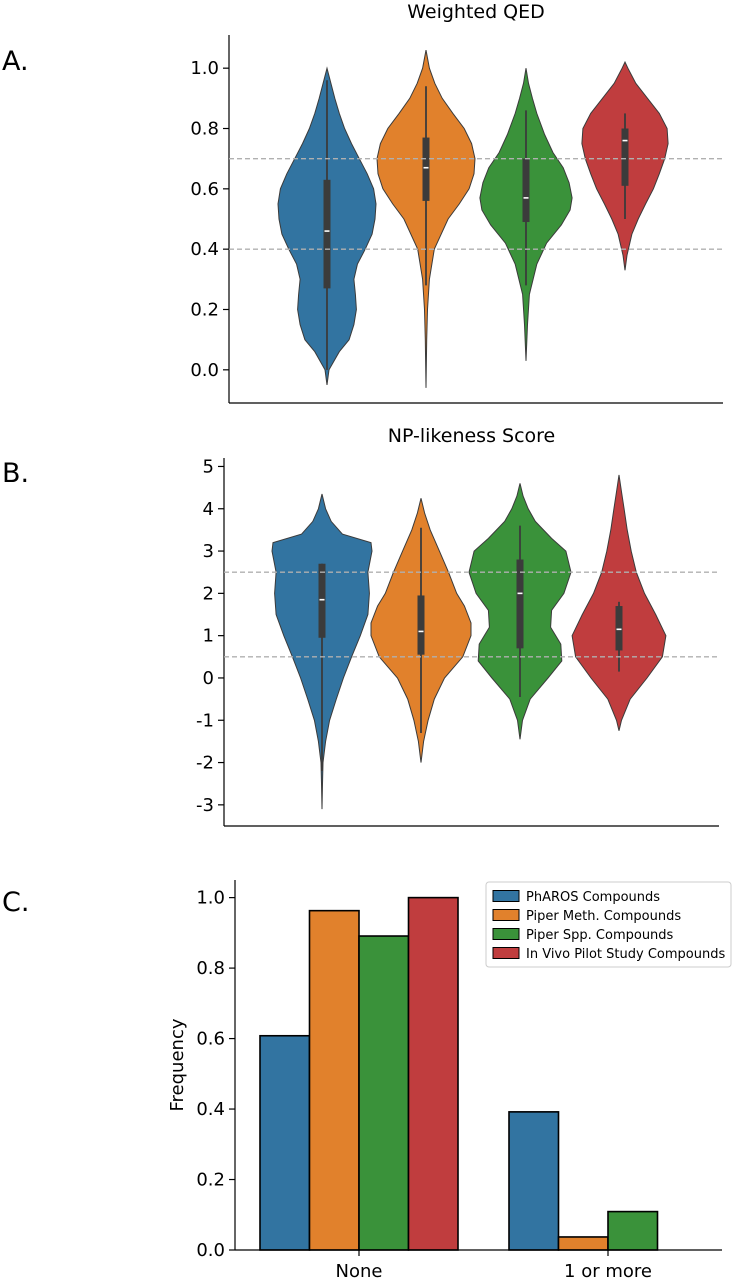 This screenshot has height=1280, width=735. I want to click on y-tick-label: 2, so click(208, 593).